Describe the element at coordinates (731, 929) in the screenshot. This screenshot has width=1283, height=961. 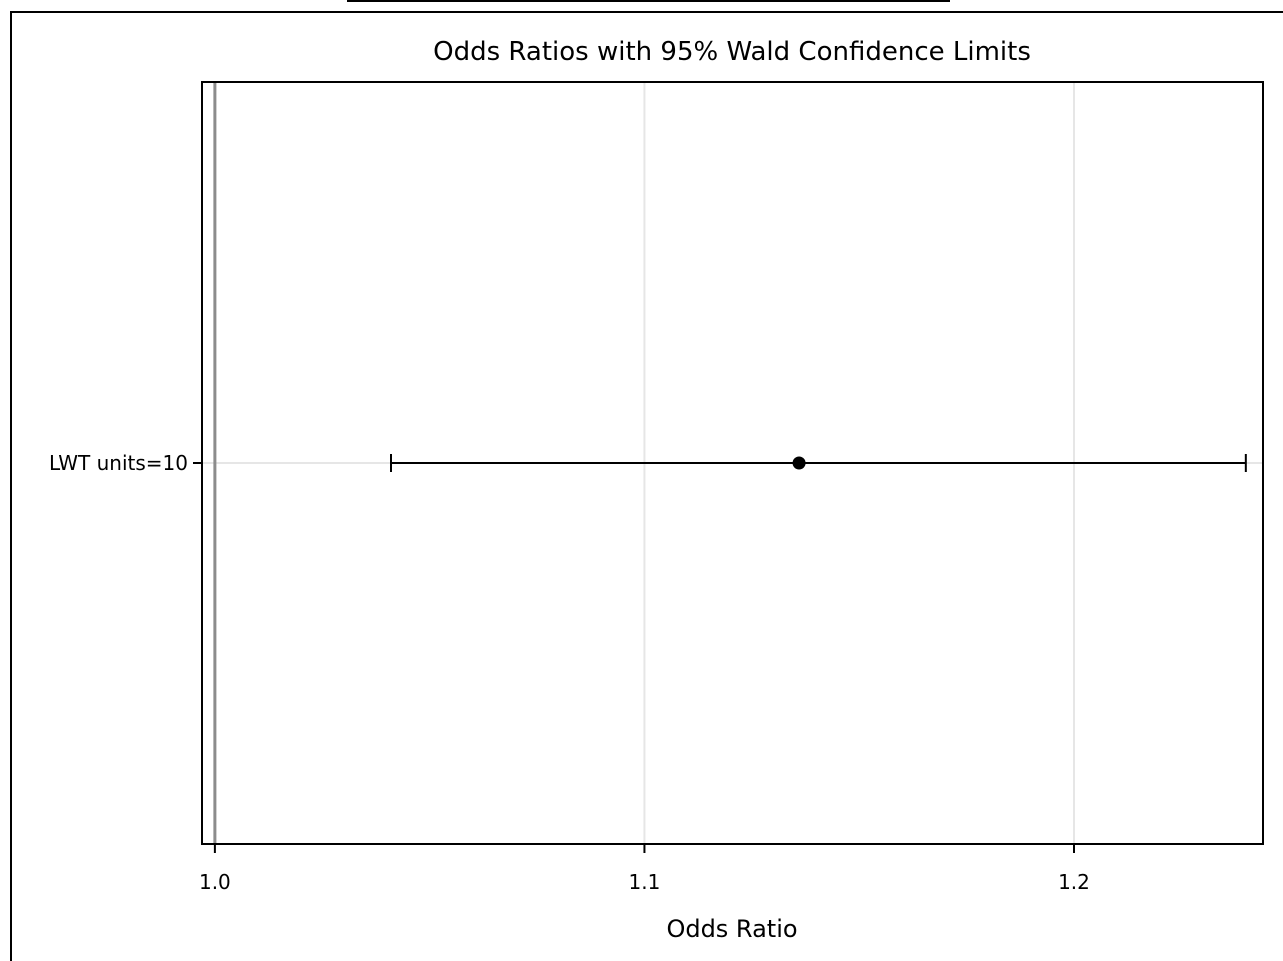
I see `x-axis-label: Odds Ratio` at that location.